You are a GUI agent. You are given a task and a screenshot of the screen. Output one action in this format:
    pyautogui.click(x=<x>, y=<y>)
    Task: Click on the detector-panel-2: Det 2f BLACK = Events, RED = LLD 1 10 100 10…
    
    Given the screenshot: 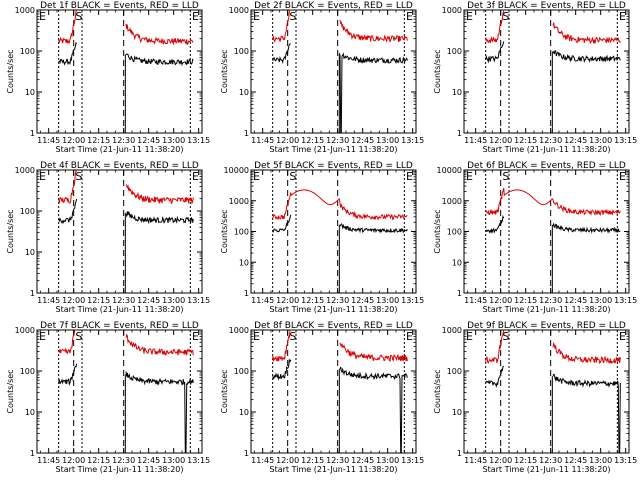 What is the action you would take?
    pyautogui.click(x=322, y=77)
    